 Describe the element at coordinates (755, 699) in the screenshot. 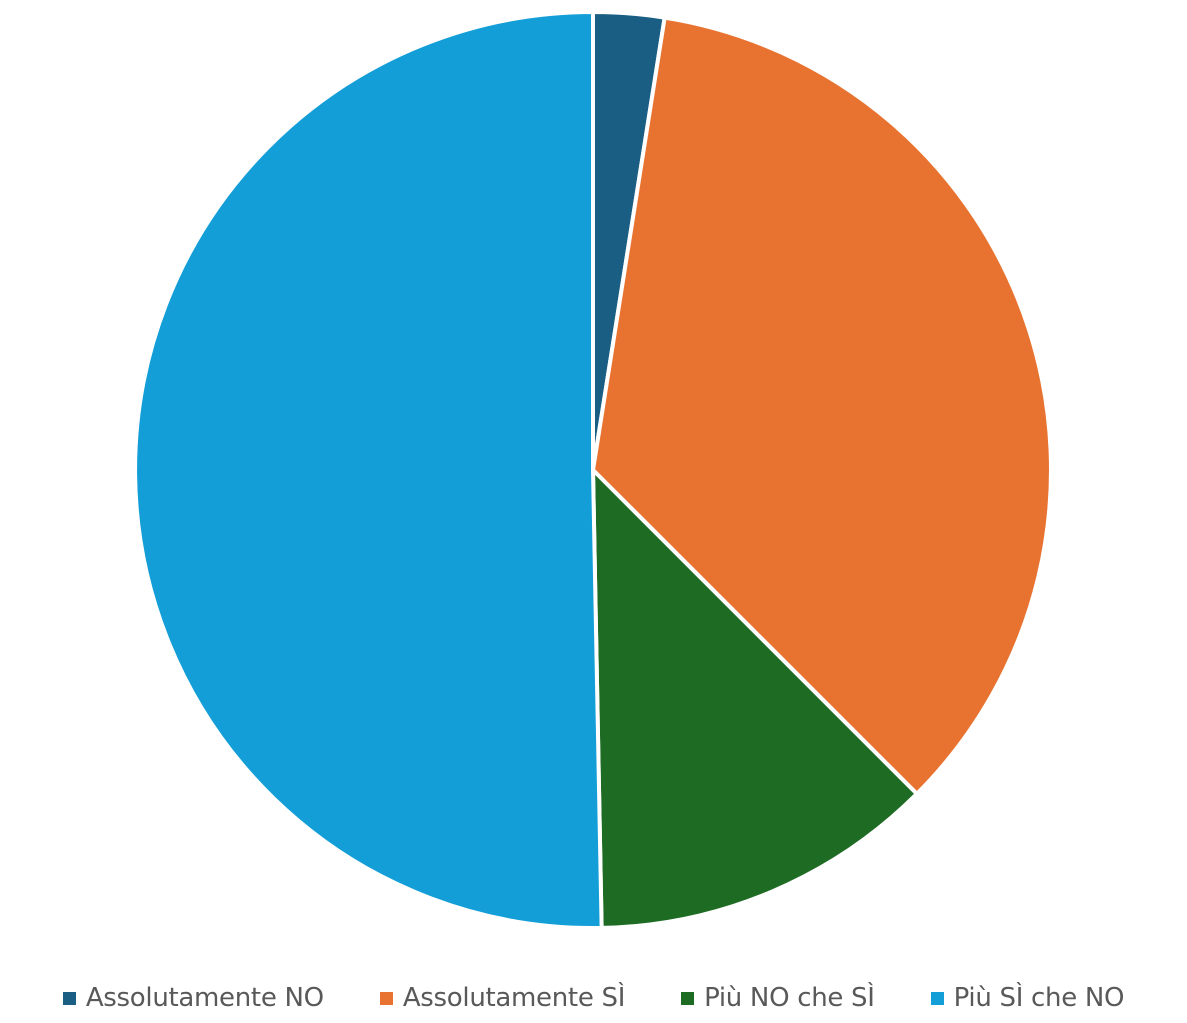

I see `pie-slice-piu-no-che-si` at that location.